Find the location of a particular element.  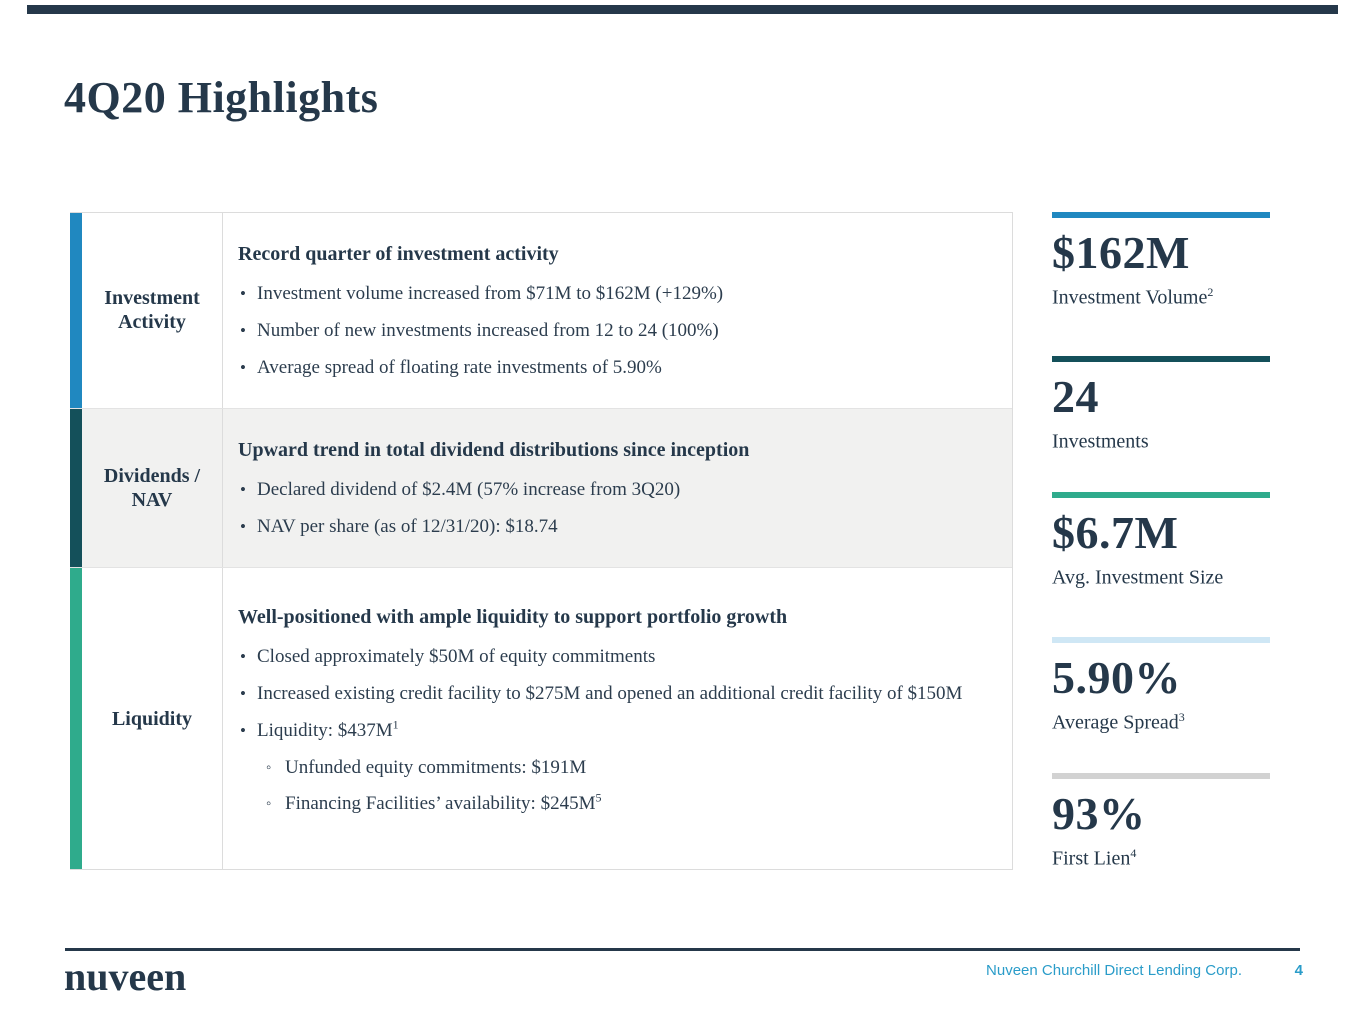

stat-value: 24 is located at coordinates (1075, 396).